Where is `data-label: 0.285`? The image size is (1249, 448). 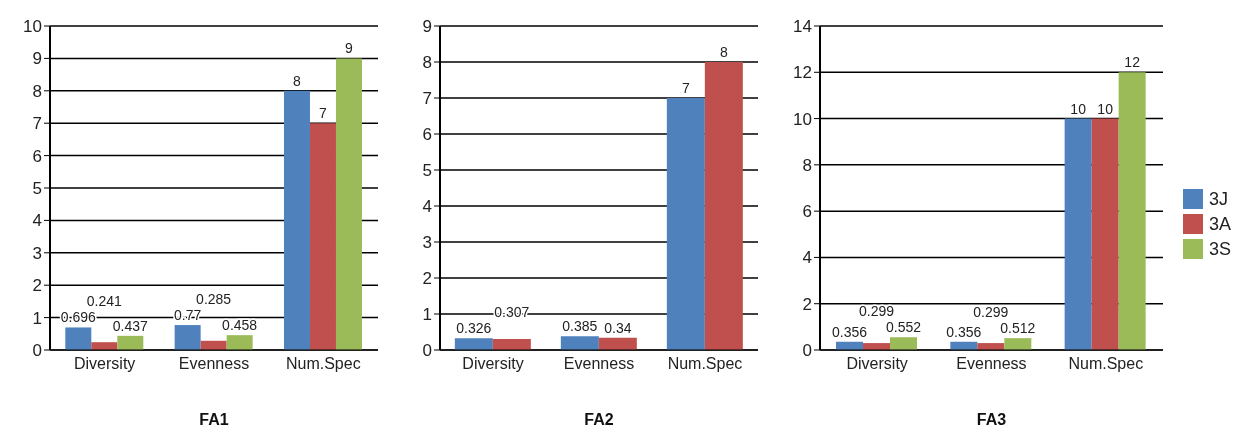 data-label: 0.285 is located at coordinates (214, 299).